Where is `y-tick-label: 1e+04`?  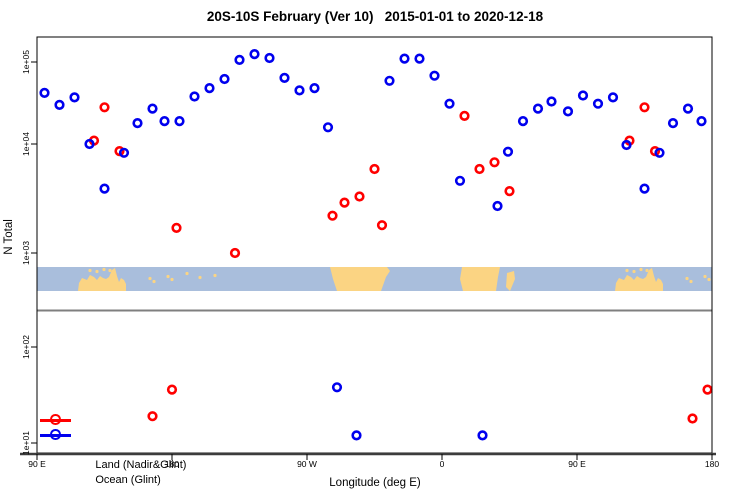
y-tick-label: 1e+04 is located at coordinates (26, 144).